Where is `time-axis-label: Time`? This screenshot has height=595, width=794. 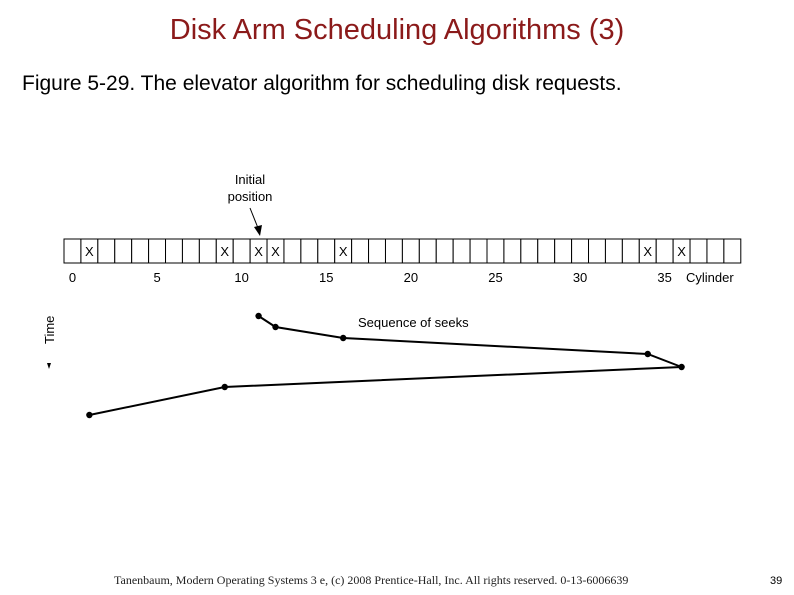 time-axis-label: Time is located at coordinates (49, 330).